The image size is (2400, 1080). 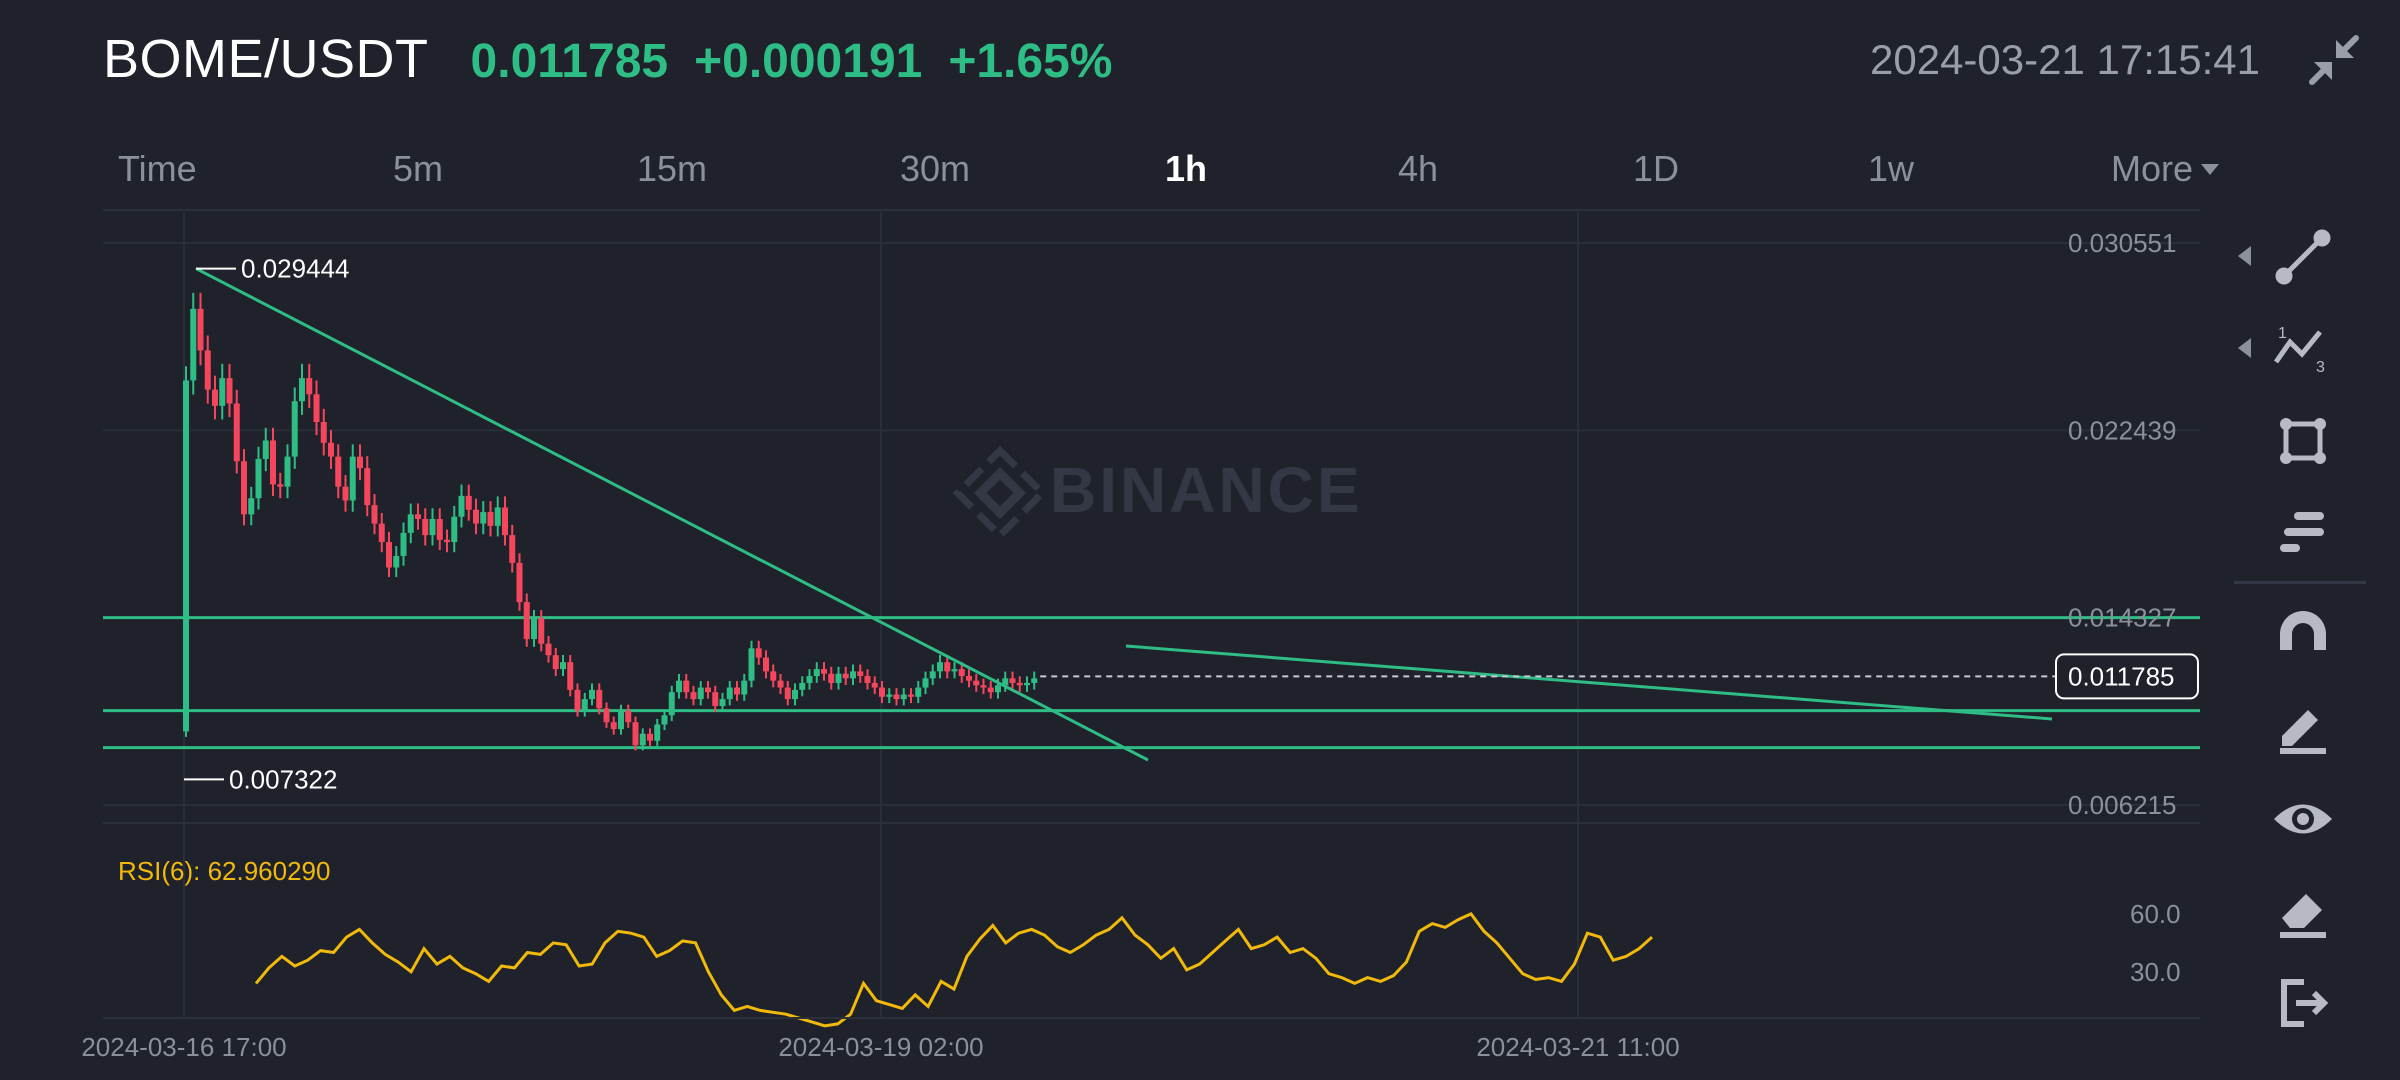 What do you see at coordinates (295, 269) in the screenshot?
I see `high-marker-label: 0.029444` at bounding box center [295, 269].